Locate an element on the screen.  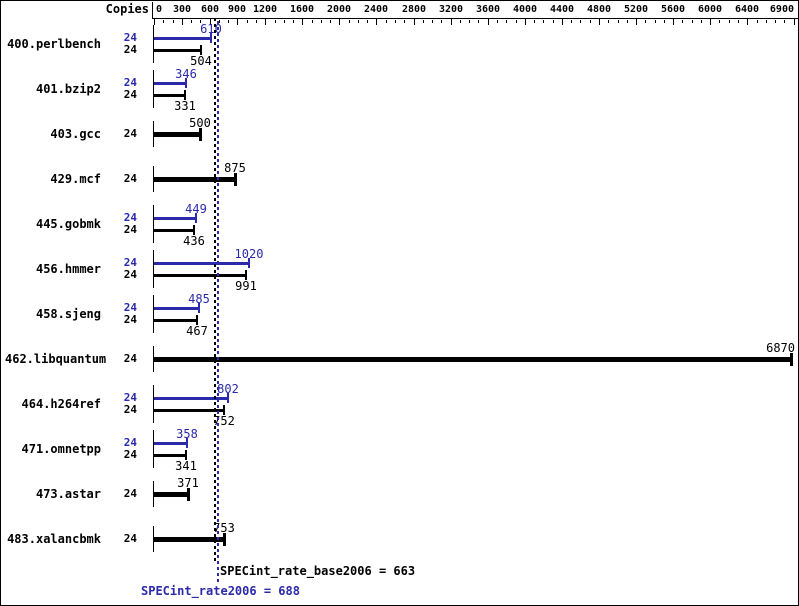
peak-value-label: 1020 is located at coordinates (249, 254).